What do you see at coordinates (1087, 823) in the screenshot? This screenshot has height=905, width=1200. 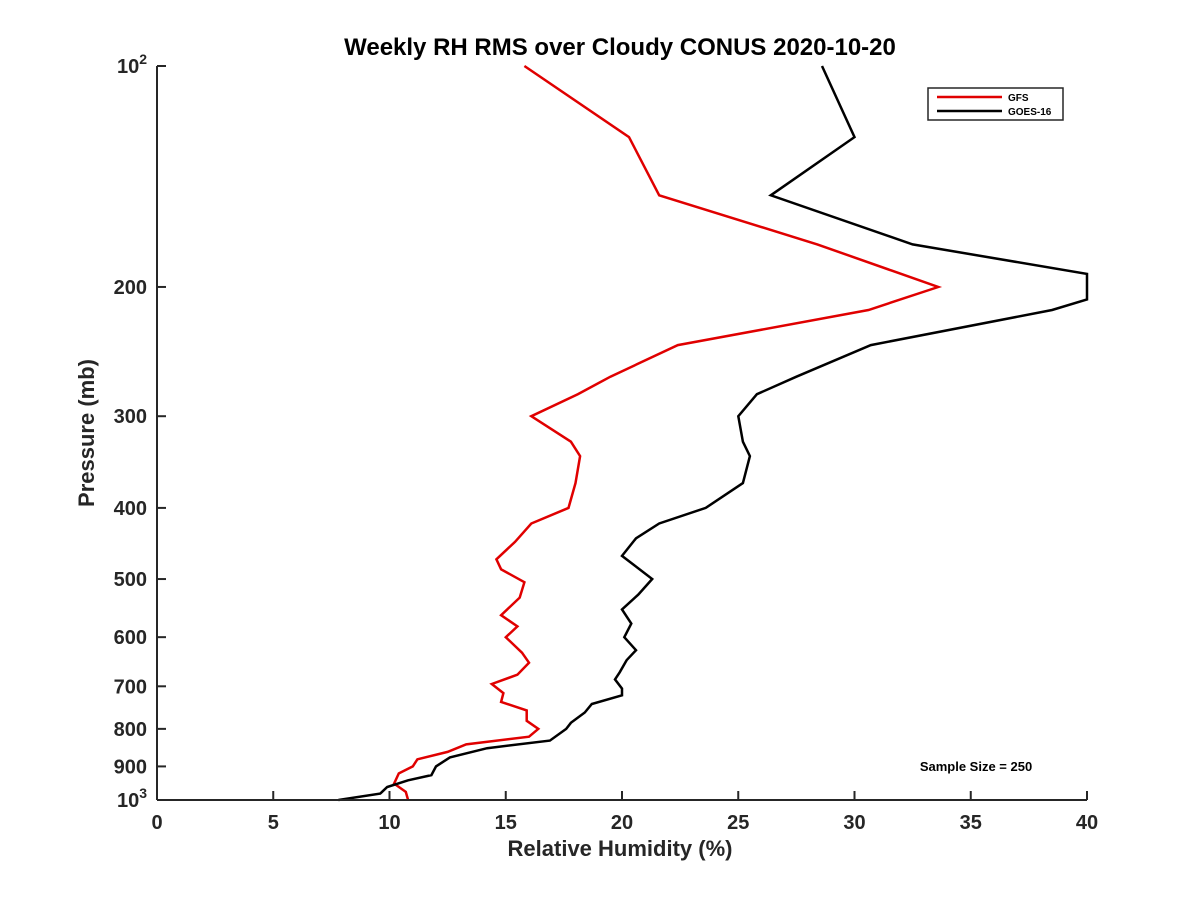 I see `x-tick-label: 40` at bounding box center [1087, 823].